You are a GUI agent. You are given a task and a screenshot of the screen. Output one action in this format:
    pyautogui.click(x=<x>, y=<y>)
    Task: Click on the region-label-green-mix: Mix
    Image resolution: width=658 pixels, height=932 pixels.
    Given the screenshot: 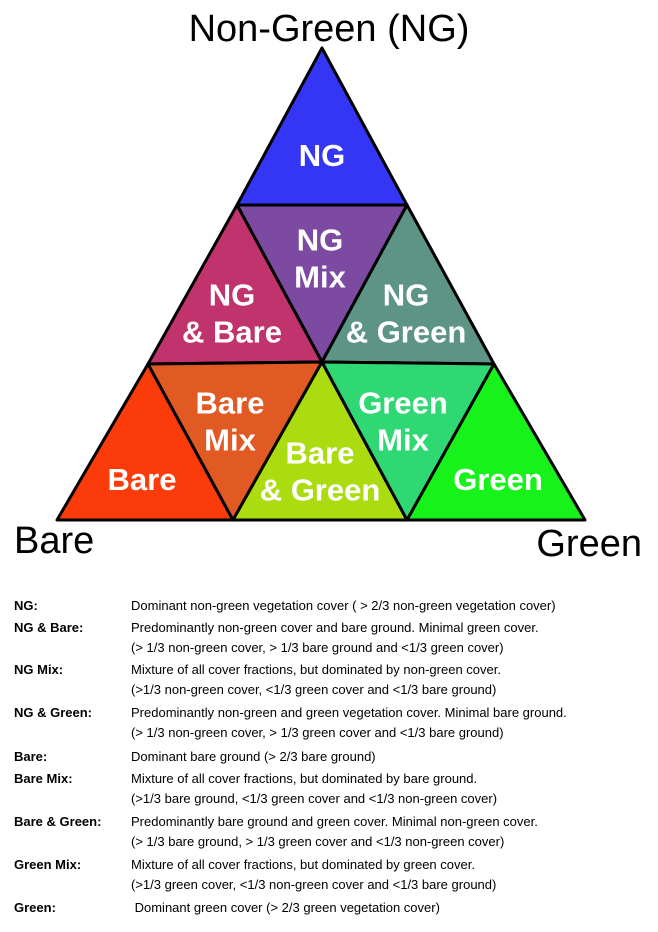 What is the action you would take?
    pyautogui.click(x=403, y=440)
    